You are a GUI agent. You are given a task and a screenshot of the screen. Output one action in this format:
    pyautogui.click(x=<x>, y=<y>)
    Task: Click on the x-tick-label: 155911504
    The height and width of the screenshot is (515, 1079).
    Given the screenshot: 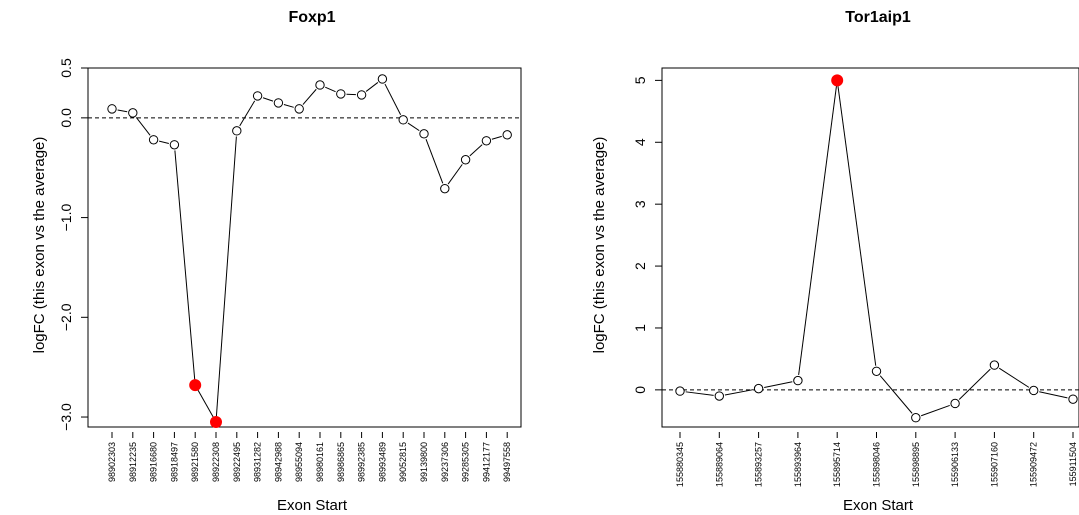 What is the action you would take?
    pyautogui.click(x=1073, y=464)
    